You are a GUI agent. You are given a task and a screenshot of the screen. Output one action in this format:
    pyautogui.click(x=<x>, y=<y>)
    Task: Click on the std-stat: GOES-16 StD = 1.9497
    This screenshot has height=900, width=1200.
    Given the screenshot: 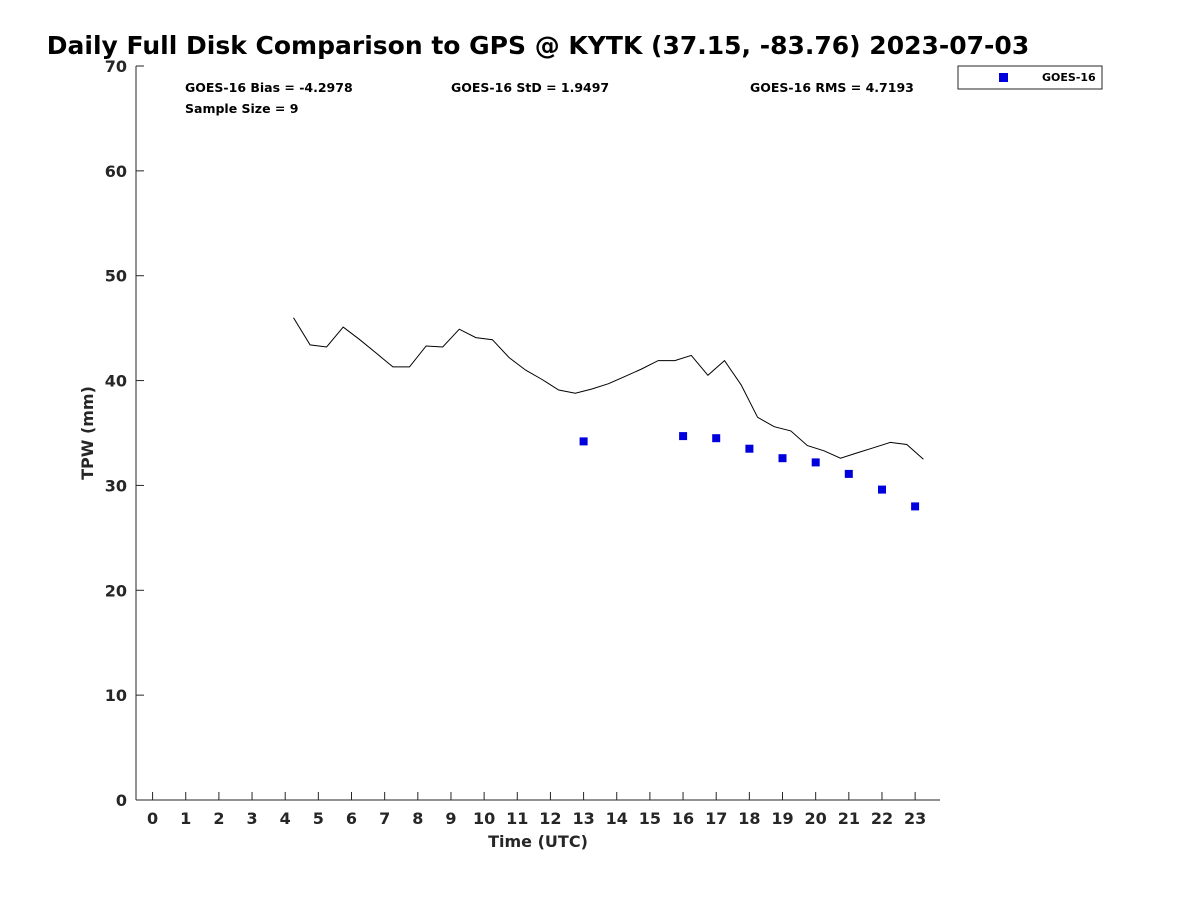 What is the action you would take?
    pyautogui.click(x=530, y=87)
    